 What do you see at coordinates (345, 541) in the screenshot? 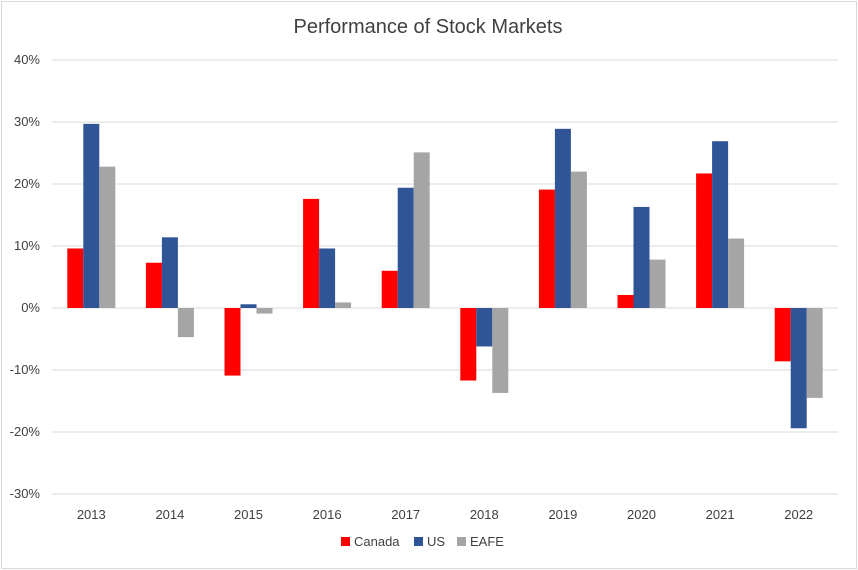
I see `legend-swatch-canada` at bounding box center [345, 541].